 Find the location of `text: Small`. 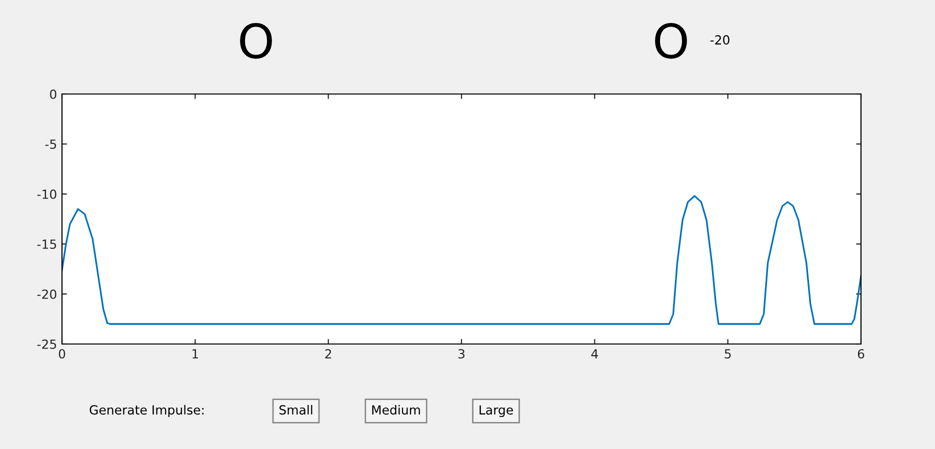

text: Small is located at coordinates (295, 409).